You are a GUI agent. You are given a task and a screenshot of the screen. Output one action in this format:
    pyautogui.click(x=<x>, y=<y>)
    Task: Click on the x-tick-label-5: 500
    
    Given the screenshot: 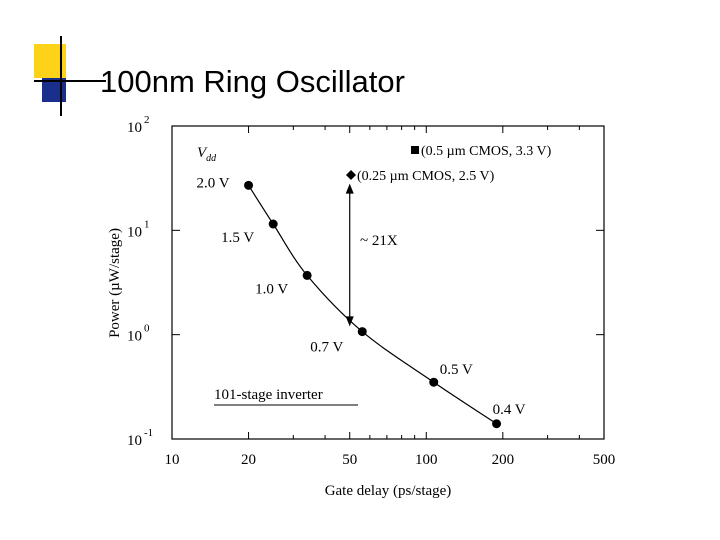 What is the action you would take?
    pyautogui.click(x=604, y=460)
    